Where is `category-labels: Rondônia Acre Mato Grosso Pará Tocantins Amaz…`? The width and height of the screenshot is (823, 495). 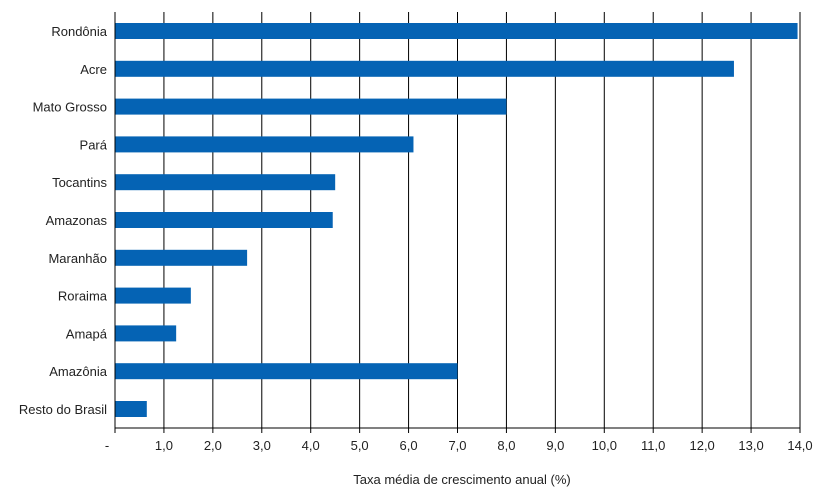 category-labels: Rondônia Acre Mato Grosso Pará Tocantins Amaz… is located at coordinates (63, 220).